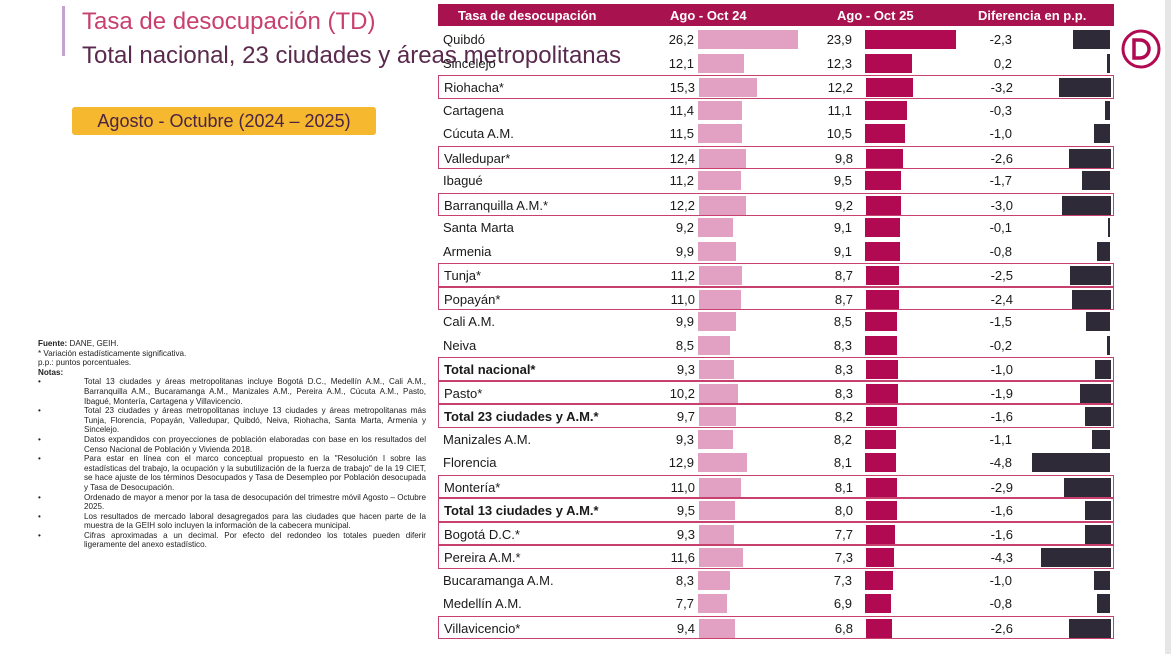  What do you see at coordinates (482, 534) in the screenshot?
I see `row-label: Bogotá D.C.*` at bounding box center [482, 534].